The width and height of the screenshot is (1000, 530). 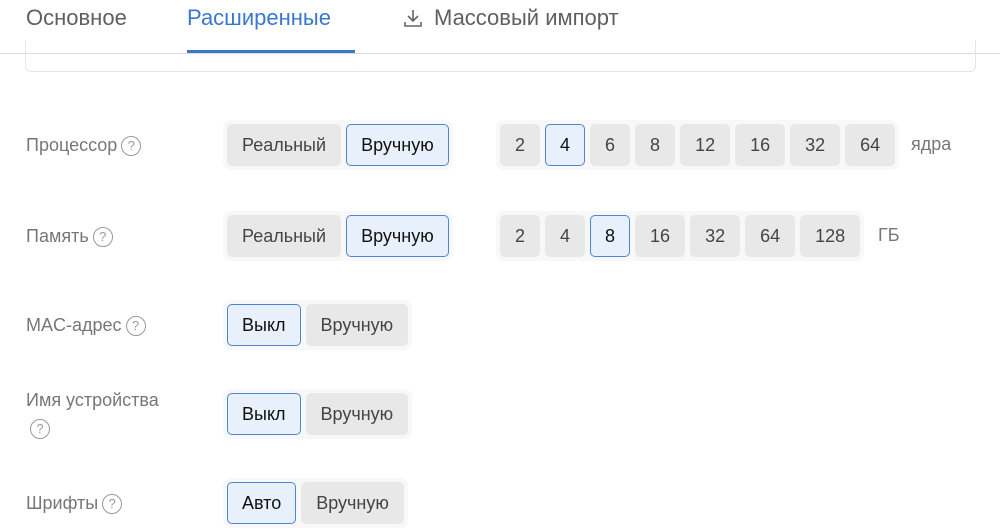 What do you see at coordinates (57, 236) in the screenshot?
I see `label-text: Память` at bounding box center [57, 236].